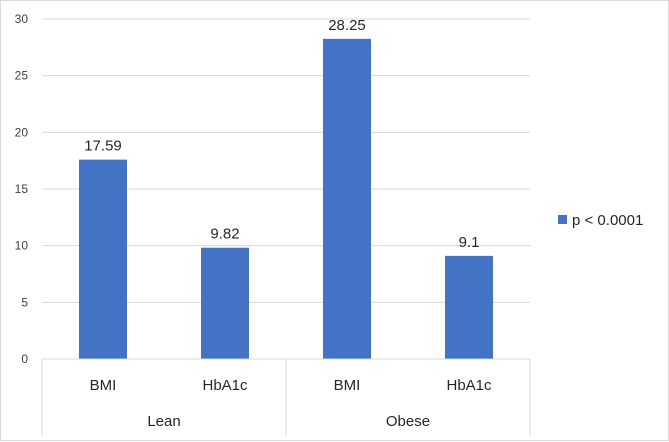  Describe the element at coordinates (24, 359) in the screenshot. I see `y-tick-label: 0` at that location.